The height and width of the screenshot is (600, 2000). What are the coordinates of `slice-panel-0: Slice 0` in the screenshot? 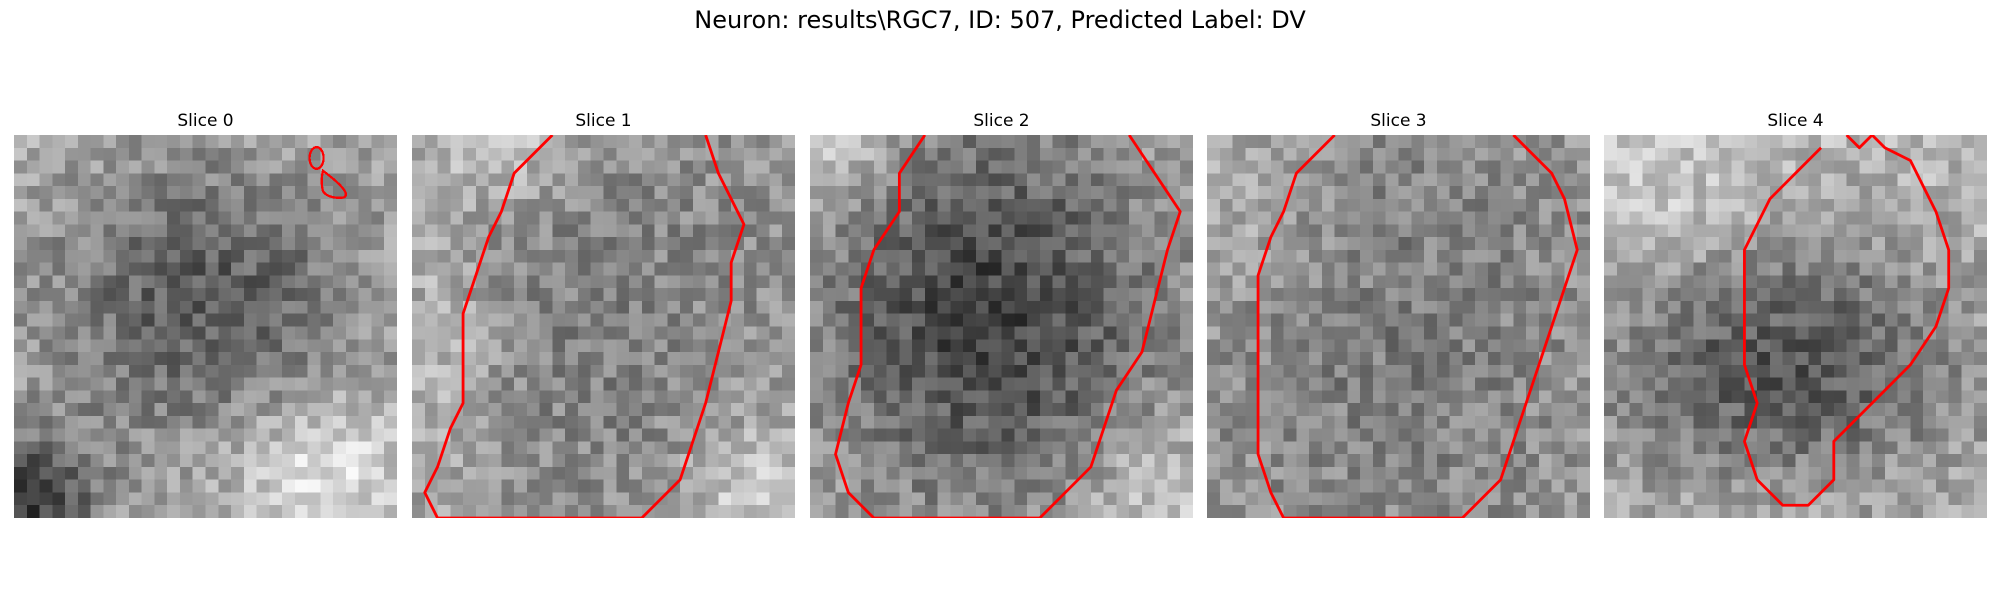 It's located at (205, 313).